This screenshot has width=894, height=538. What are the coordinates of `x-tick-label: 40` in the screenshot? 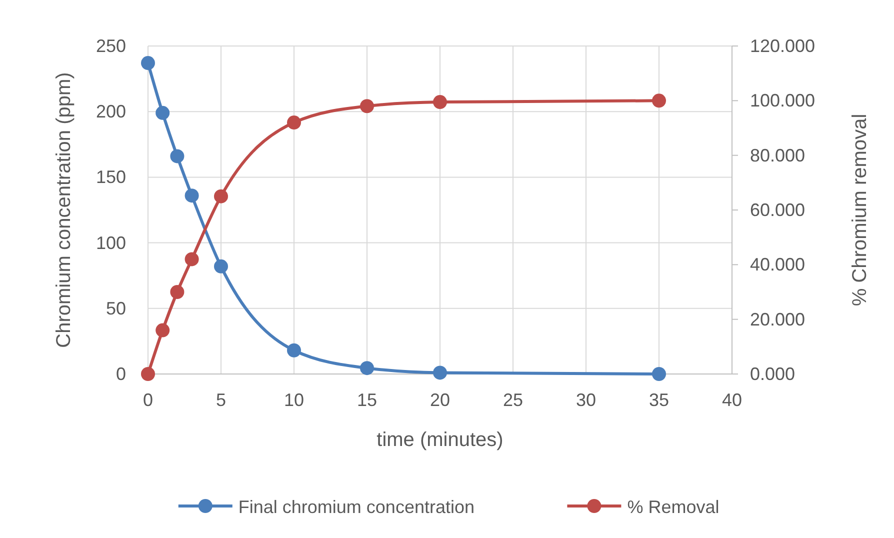 It's located at (732, 400).